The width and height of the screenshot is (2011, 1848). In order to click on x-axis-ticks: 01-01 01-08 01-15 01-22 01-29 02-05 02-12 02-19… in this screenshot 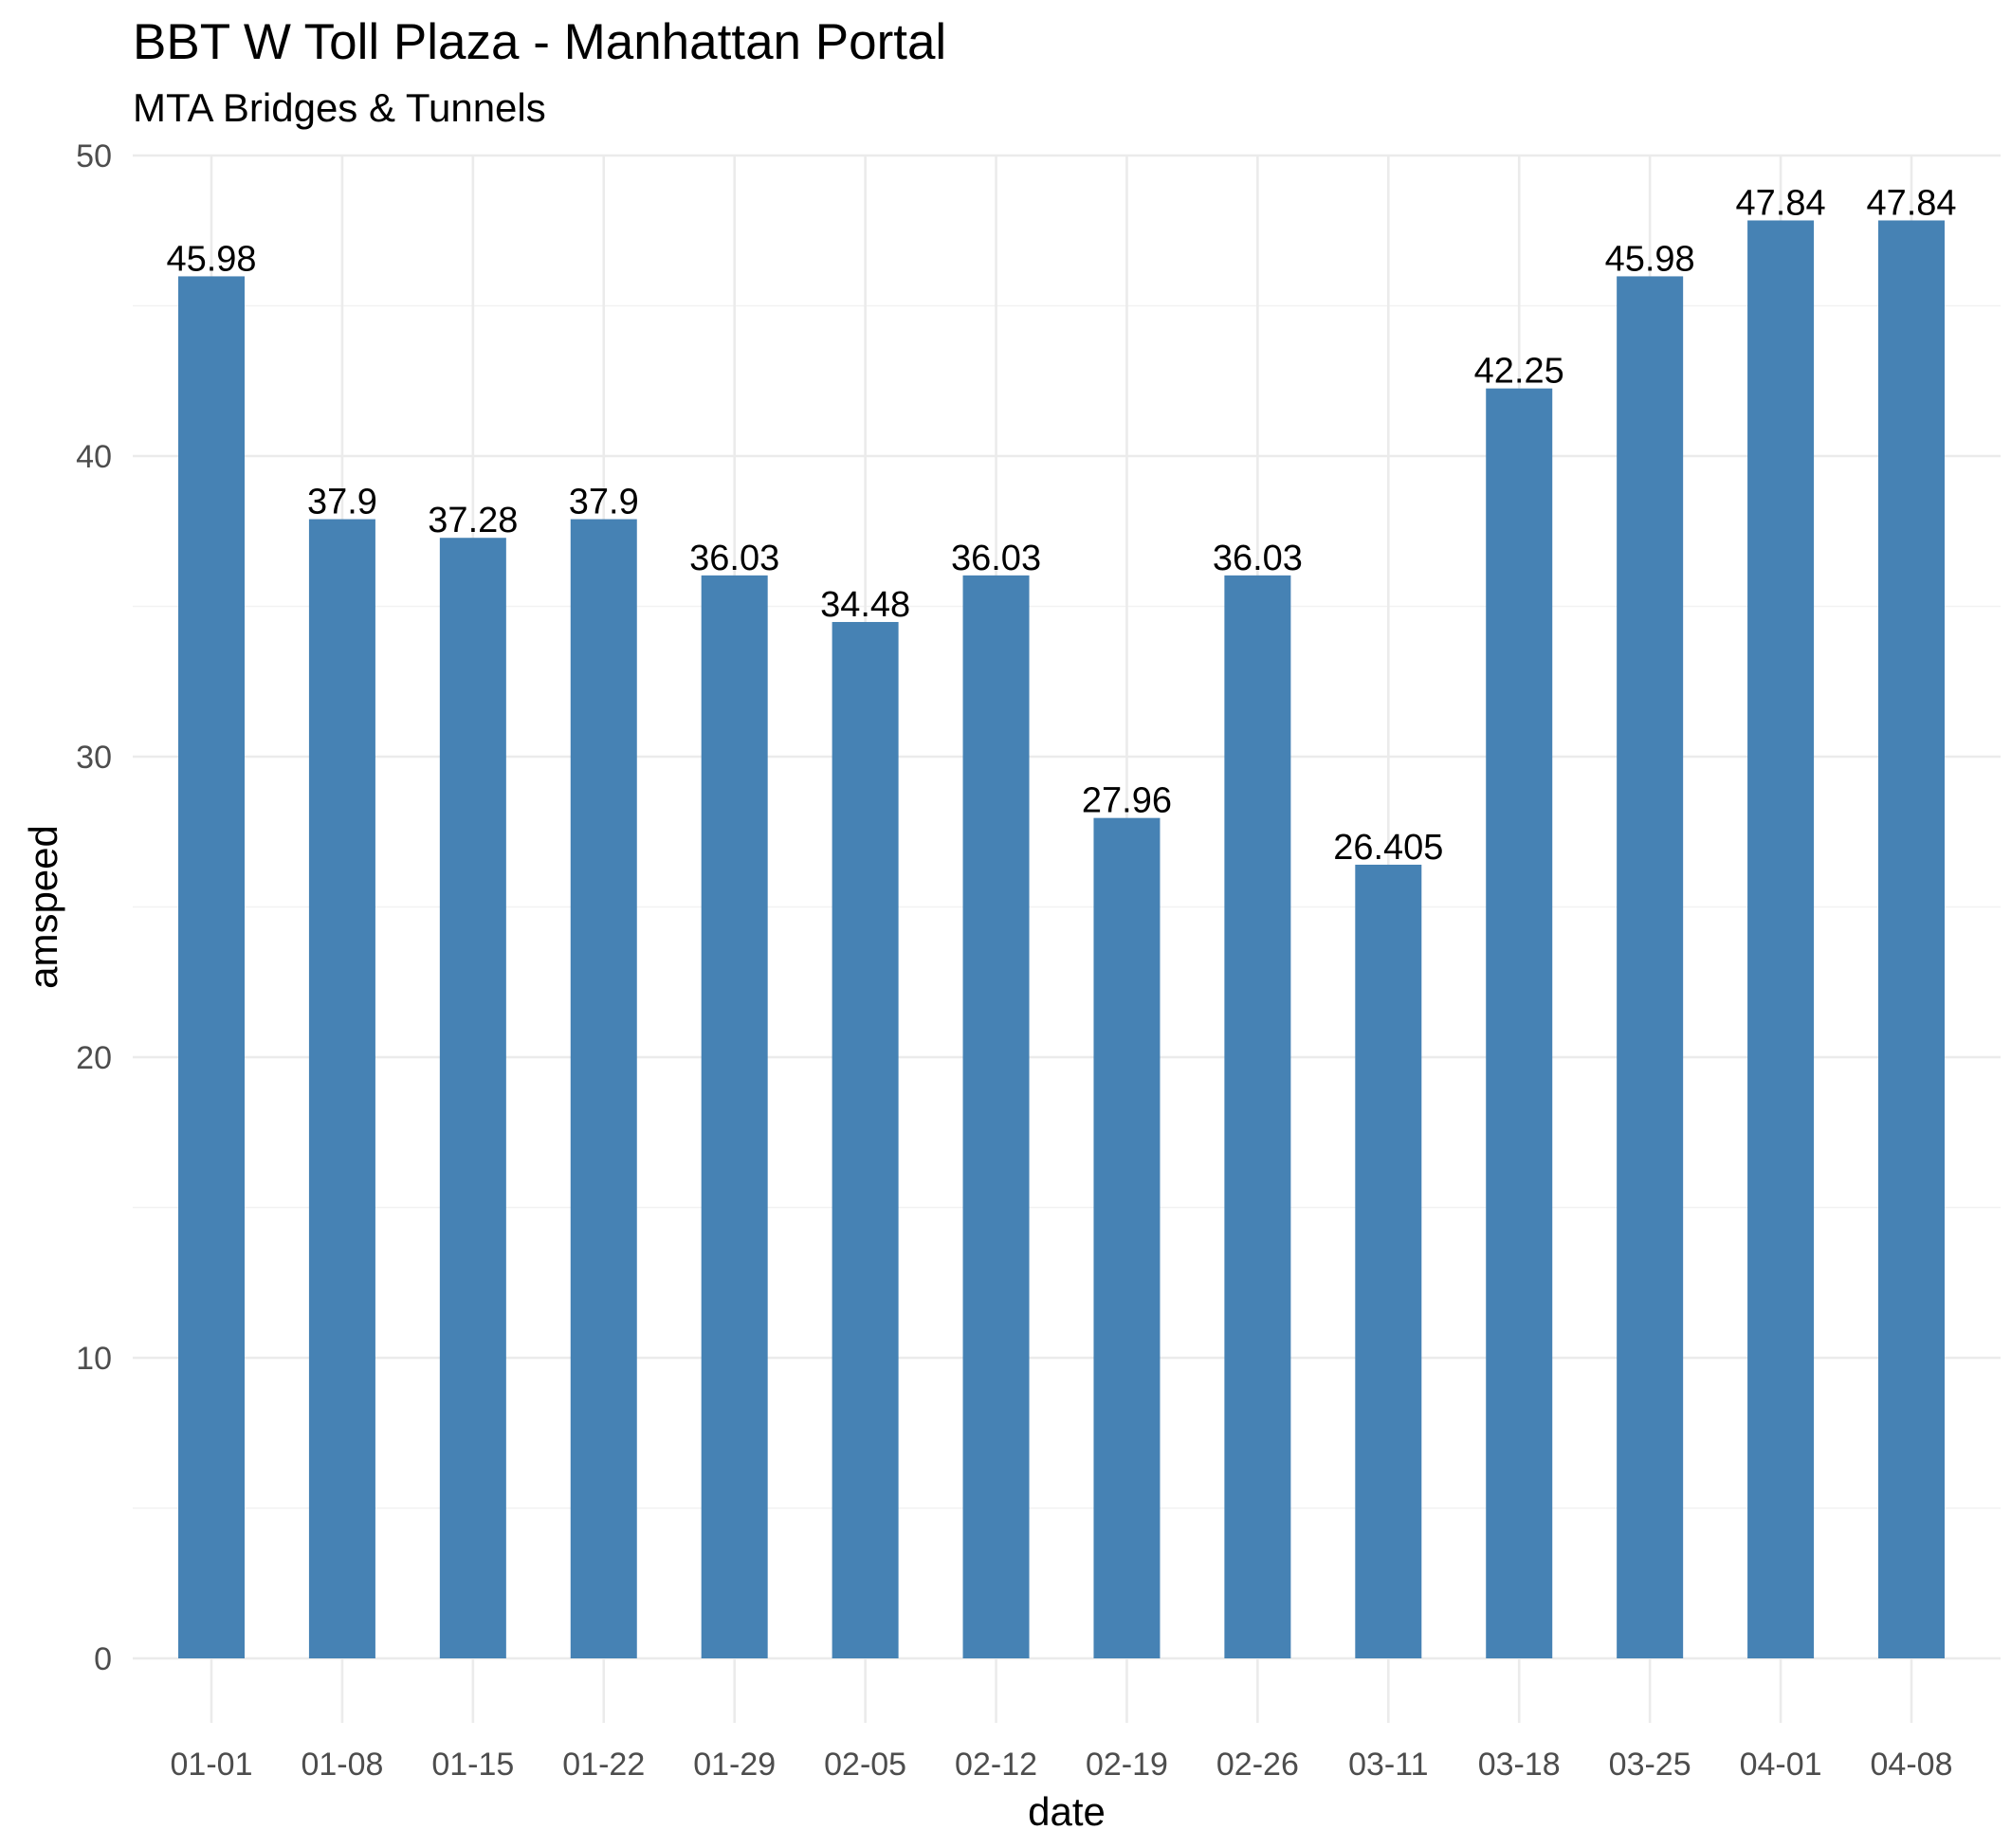, I will do `click(1062, 1765)`.